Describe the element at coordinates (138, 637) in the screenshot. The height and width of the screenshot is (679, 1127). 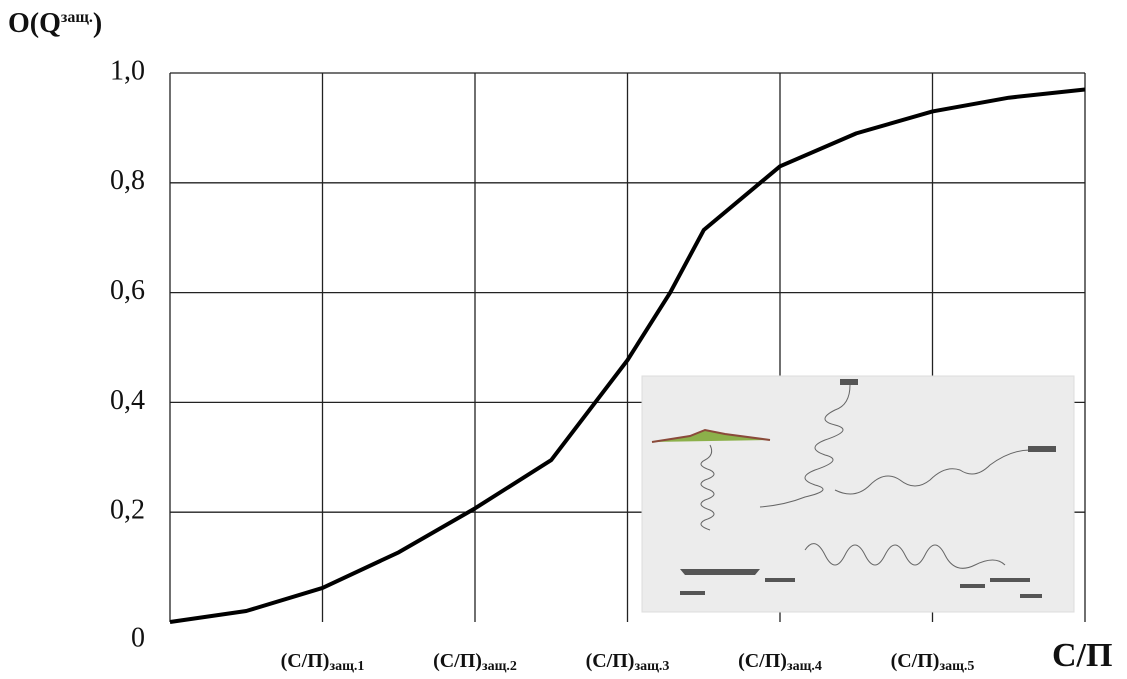
I see `y-tick-label: 0` at that location.